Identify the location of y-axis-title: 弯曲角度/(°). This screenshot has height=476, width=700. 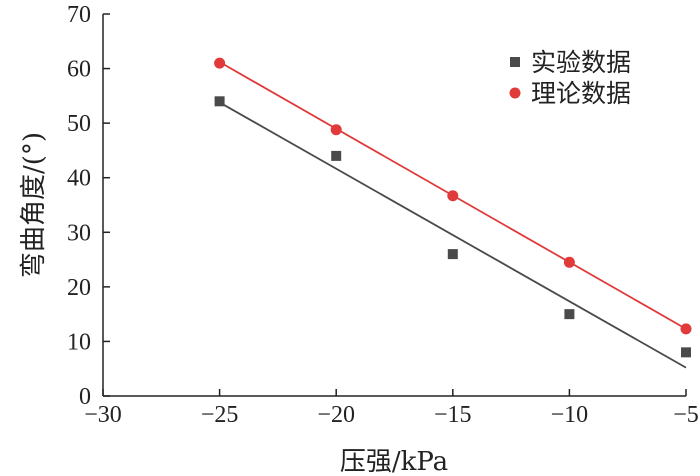
(34, 205).